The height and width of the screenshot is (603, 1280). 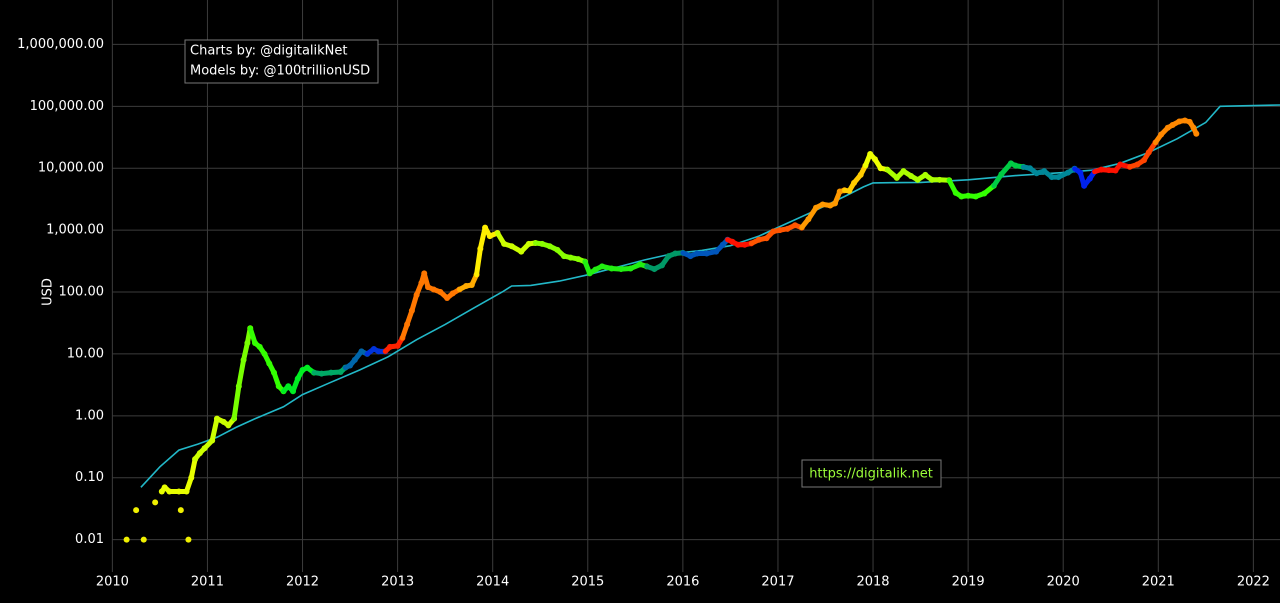 What do you see at coordinates (280, 71) in the screenshot?
I see `credit: Models by: @100trillionUSD` at bounding box center [280, 71].